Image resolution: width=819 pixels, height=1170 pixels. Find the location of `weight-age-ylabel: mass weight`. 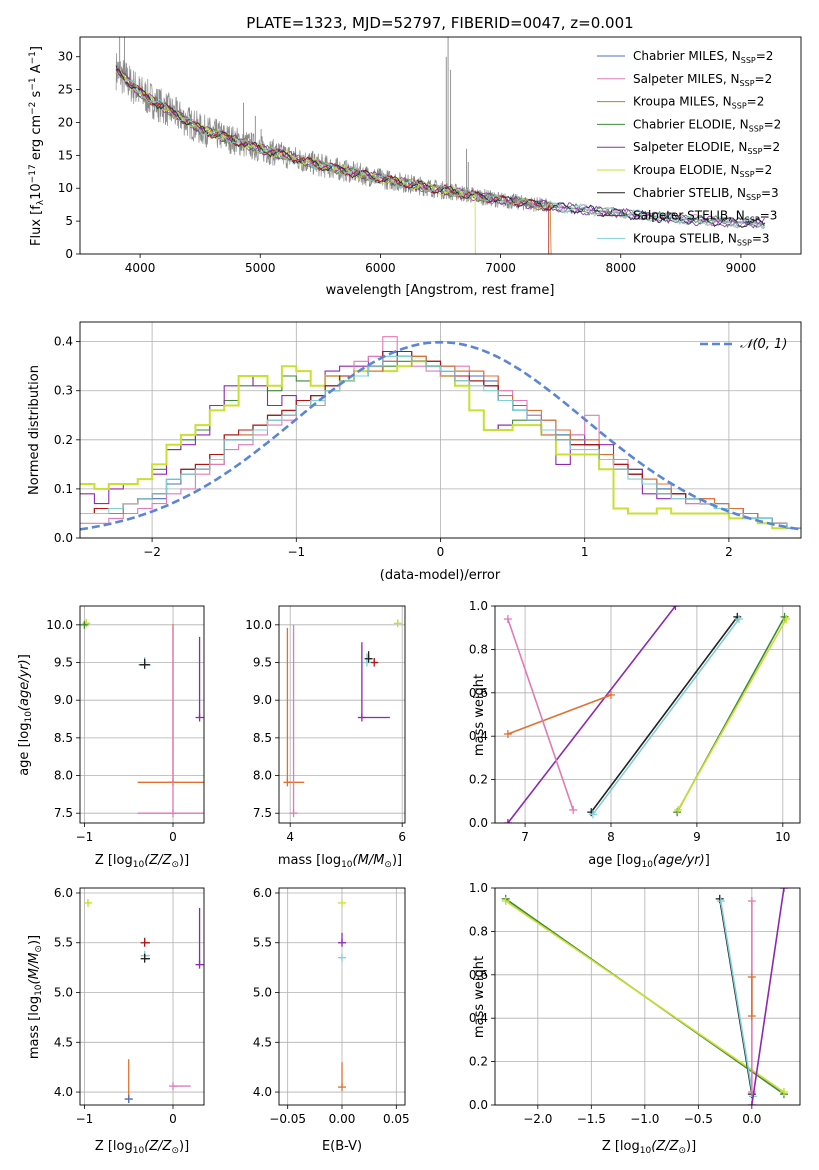

weight-age-ylabel: mass weight is located at coordinates (479, 715).